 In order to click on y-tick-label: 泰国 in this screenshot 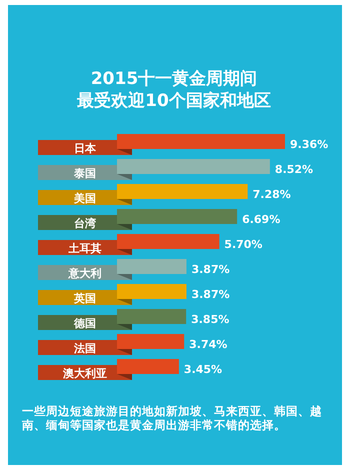, I will do `click(84, 173)`.